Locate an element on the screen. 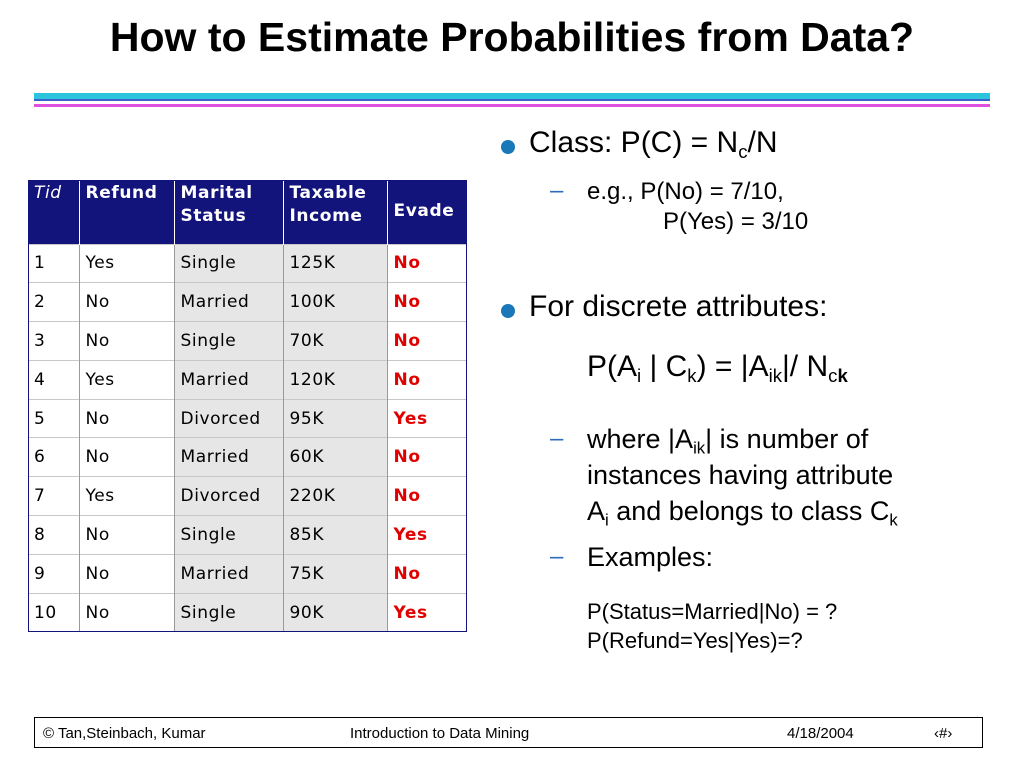  class-suffix: /N is located at coordinates (762, 142).